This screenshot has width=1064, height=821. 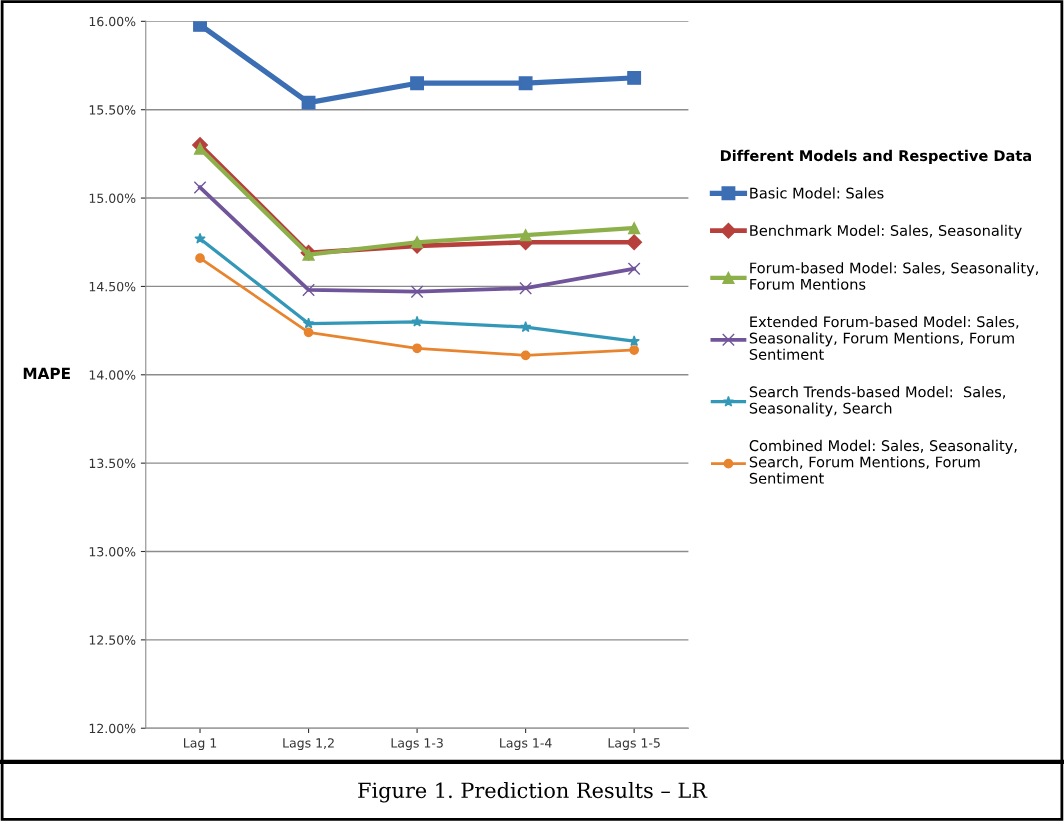 What do you see at coordinates (112, 286) in the screenshot?
I see `y-tick-label: 14.50%` at bounding box center [112, 286].